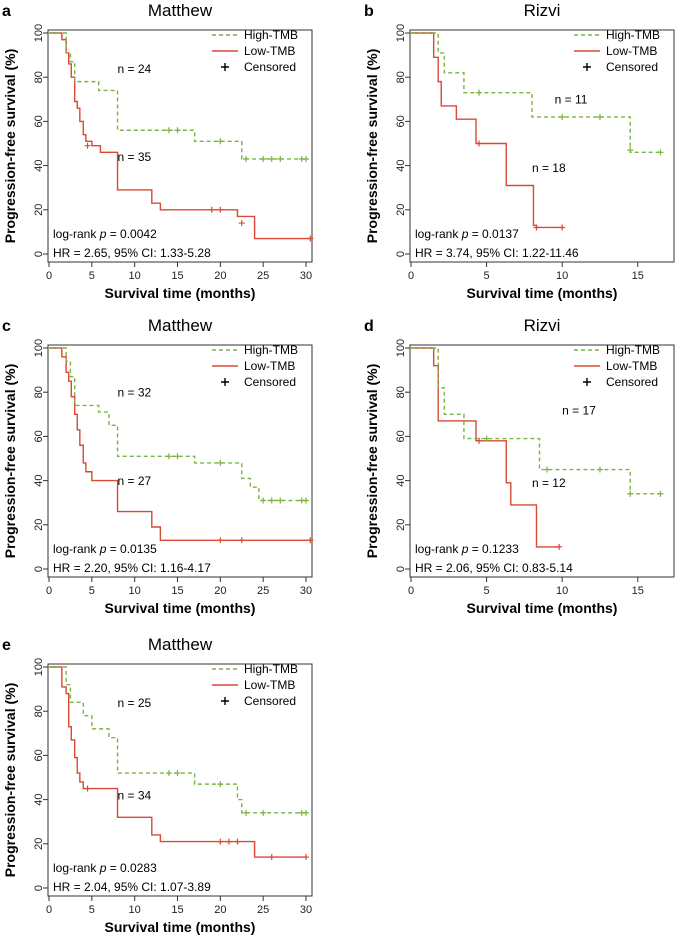 This screenshot has width=685, height=947. I want to click on x-tick-label: 25, so click(263, 591).